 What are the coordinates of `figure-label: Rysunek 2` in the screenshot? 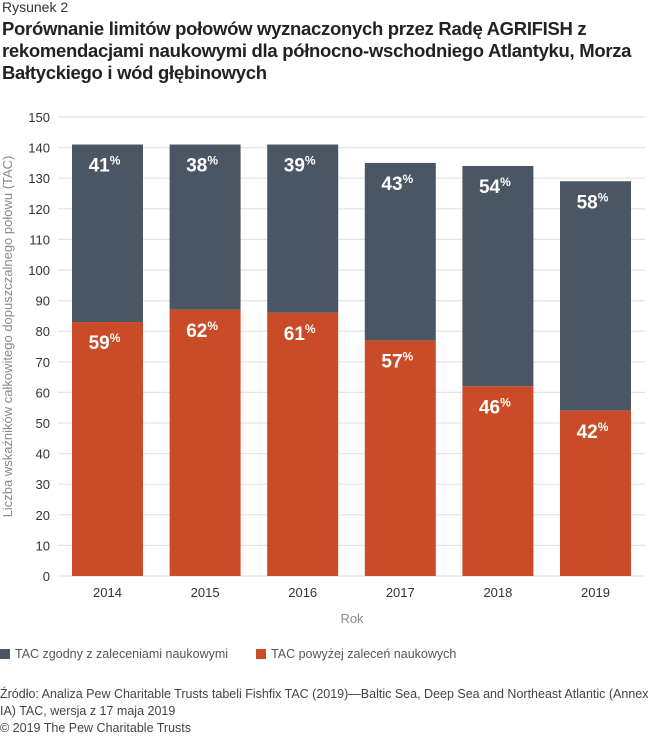 It's located at (35, 7).